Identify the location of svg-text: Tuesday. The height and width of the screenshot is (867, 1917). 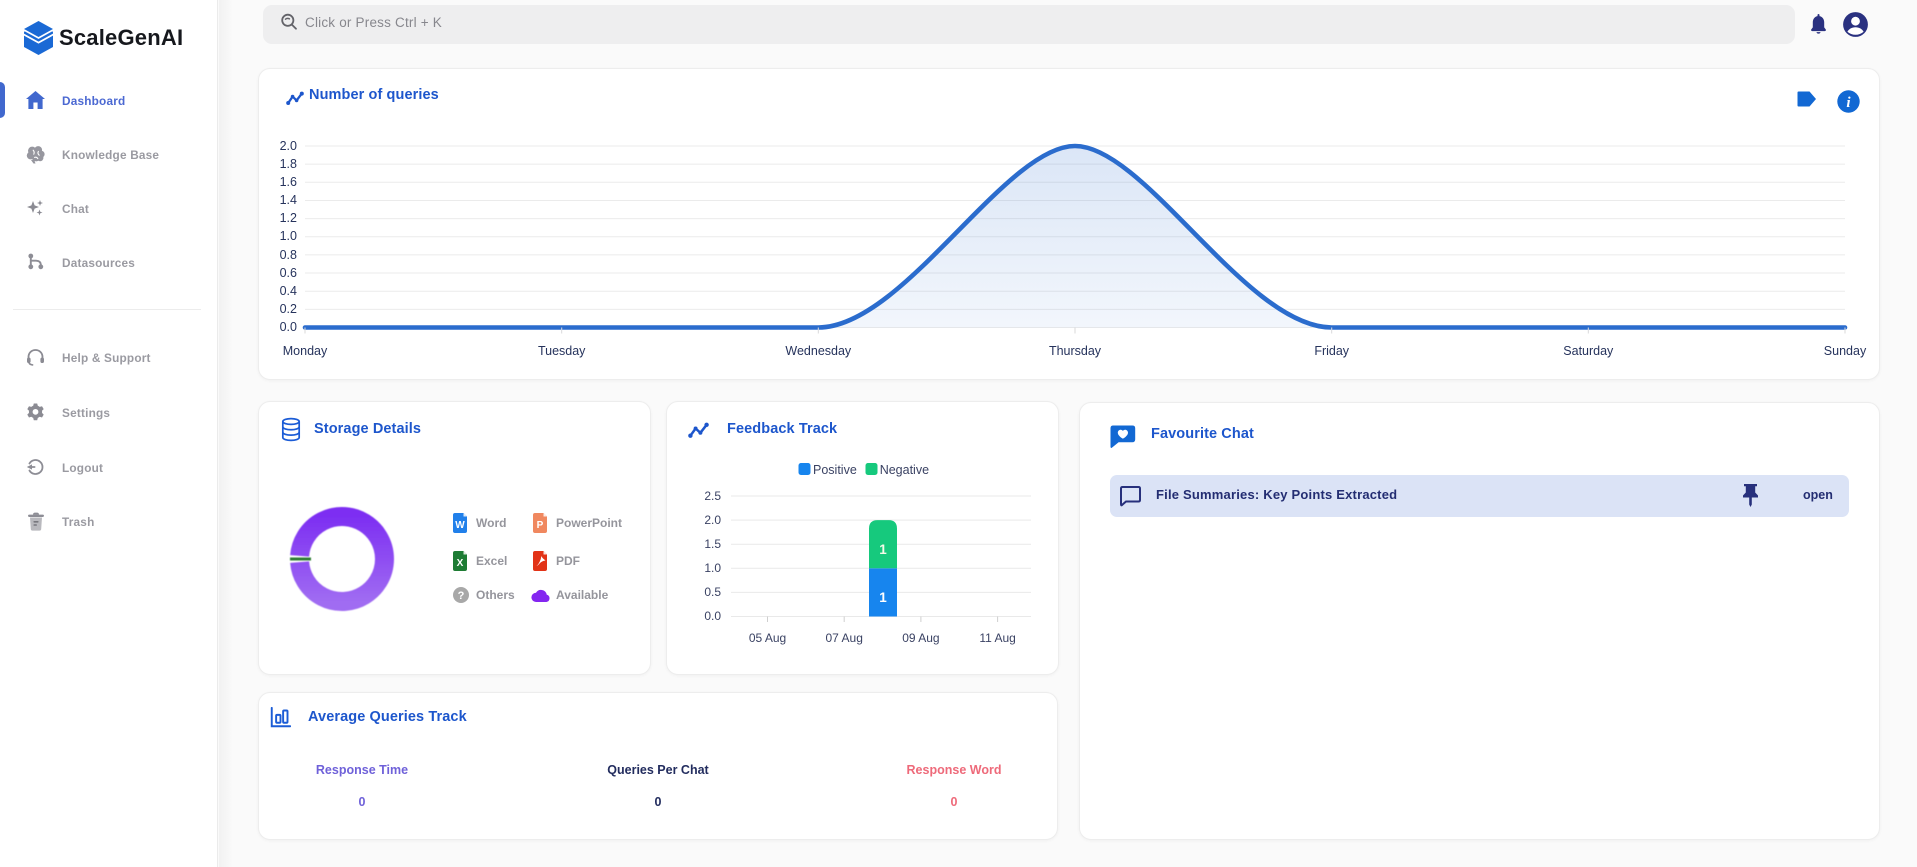
(562, 351).